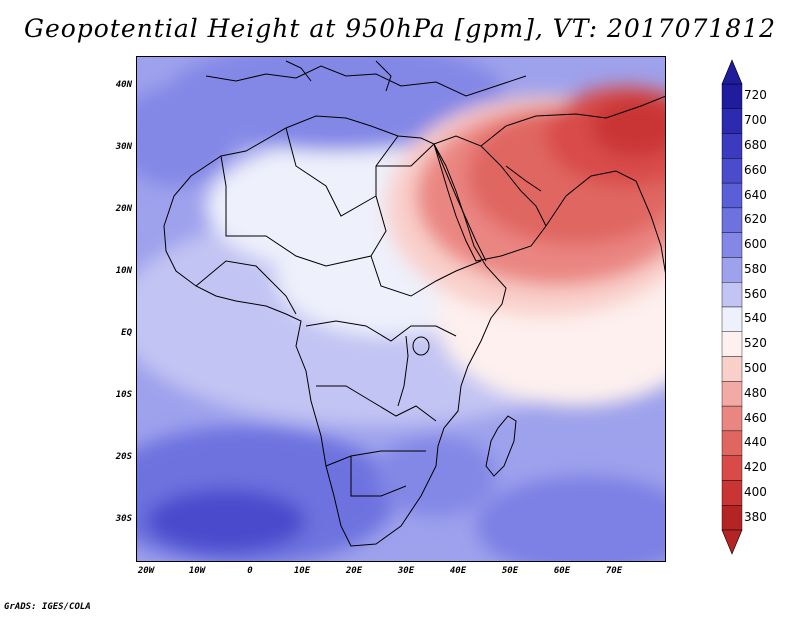 The width and height of the screenshot is (800, 618). Describe the element at coordinates (490, 198) in the screenshot. I see `arabia-coast` at that location.